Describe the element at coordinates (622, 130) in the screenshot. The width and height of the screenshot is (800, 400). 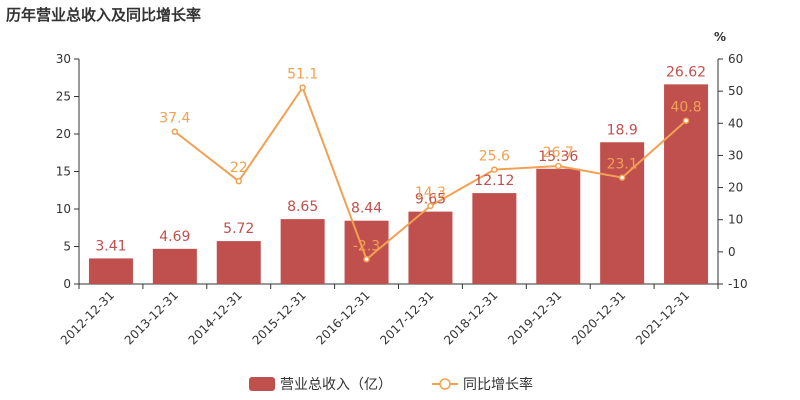
I see `bar-value-label: 18.9` at that location.